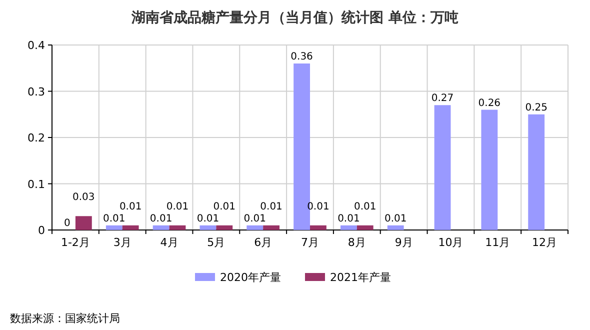  Describe the element at coordinates (83, 198) in the screenshot. I see `data-label: 0.03` at that location.